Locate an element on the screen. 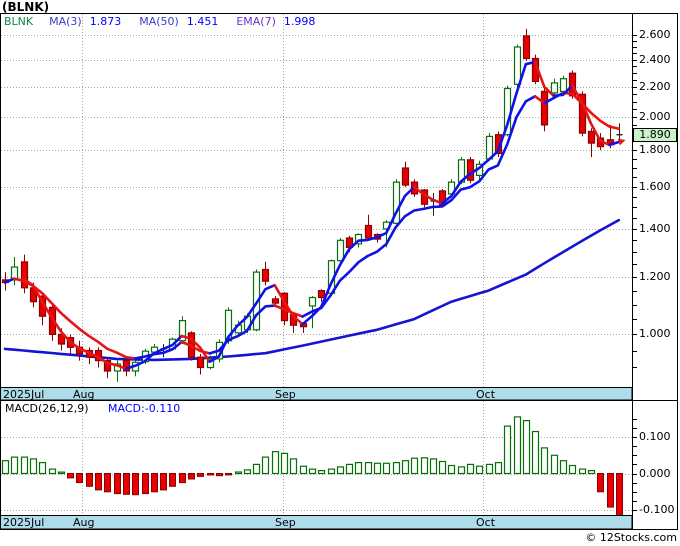 Image resolution: width=680 pixels, height=546 pixels. macd-tick-label: 0.000 is located at coordinates (655, 473).